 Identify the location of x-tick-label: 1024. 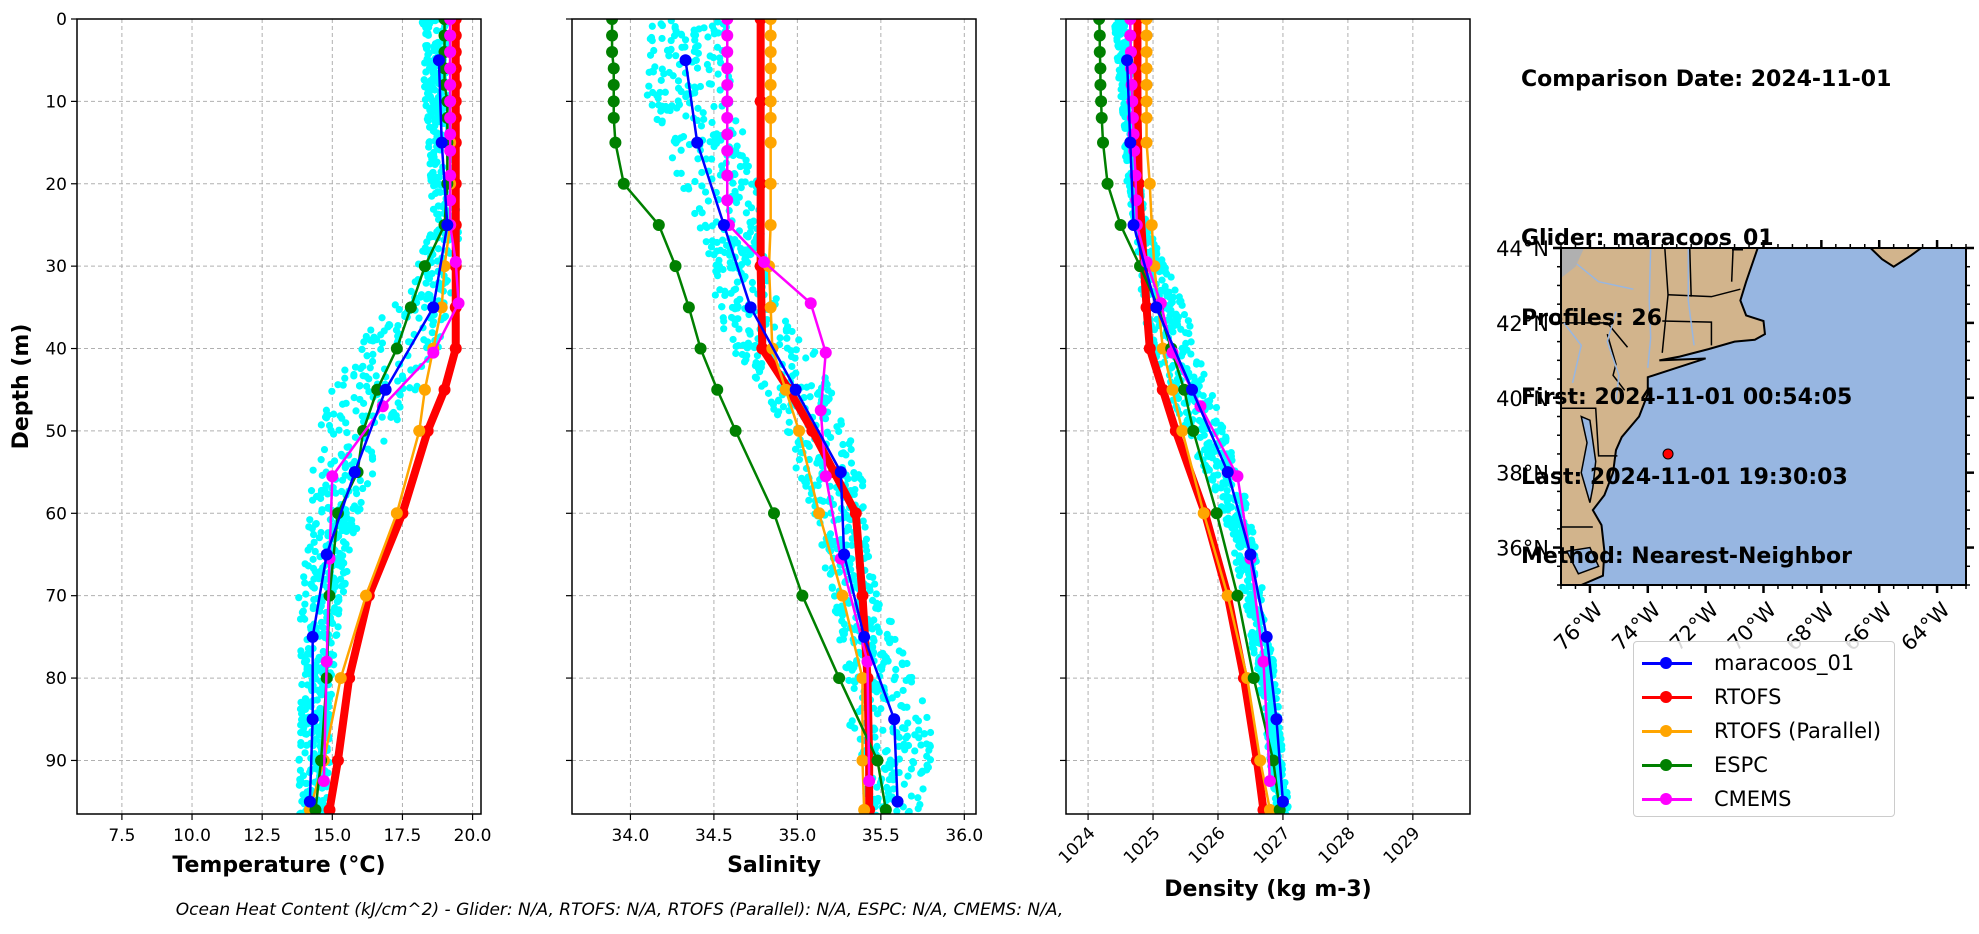
(1077, 845).